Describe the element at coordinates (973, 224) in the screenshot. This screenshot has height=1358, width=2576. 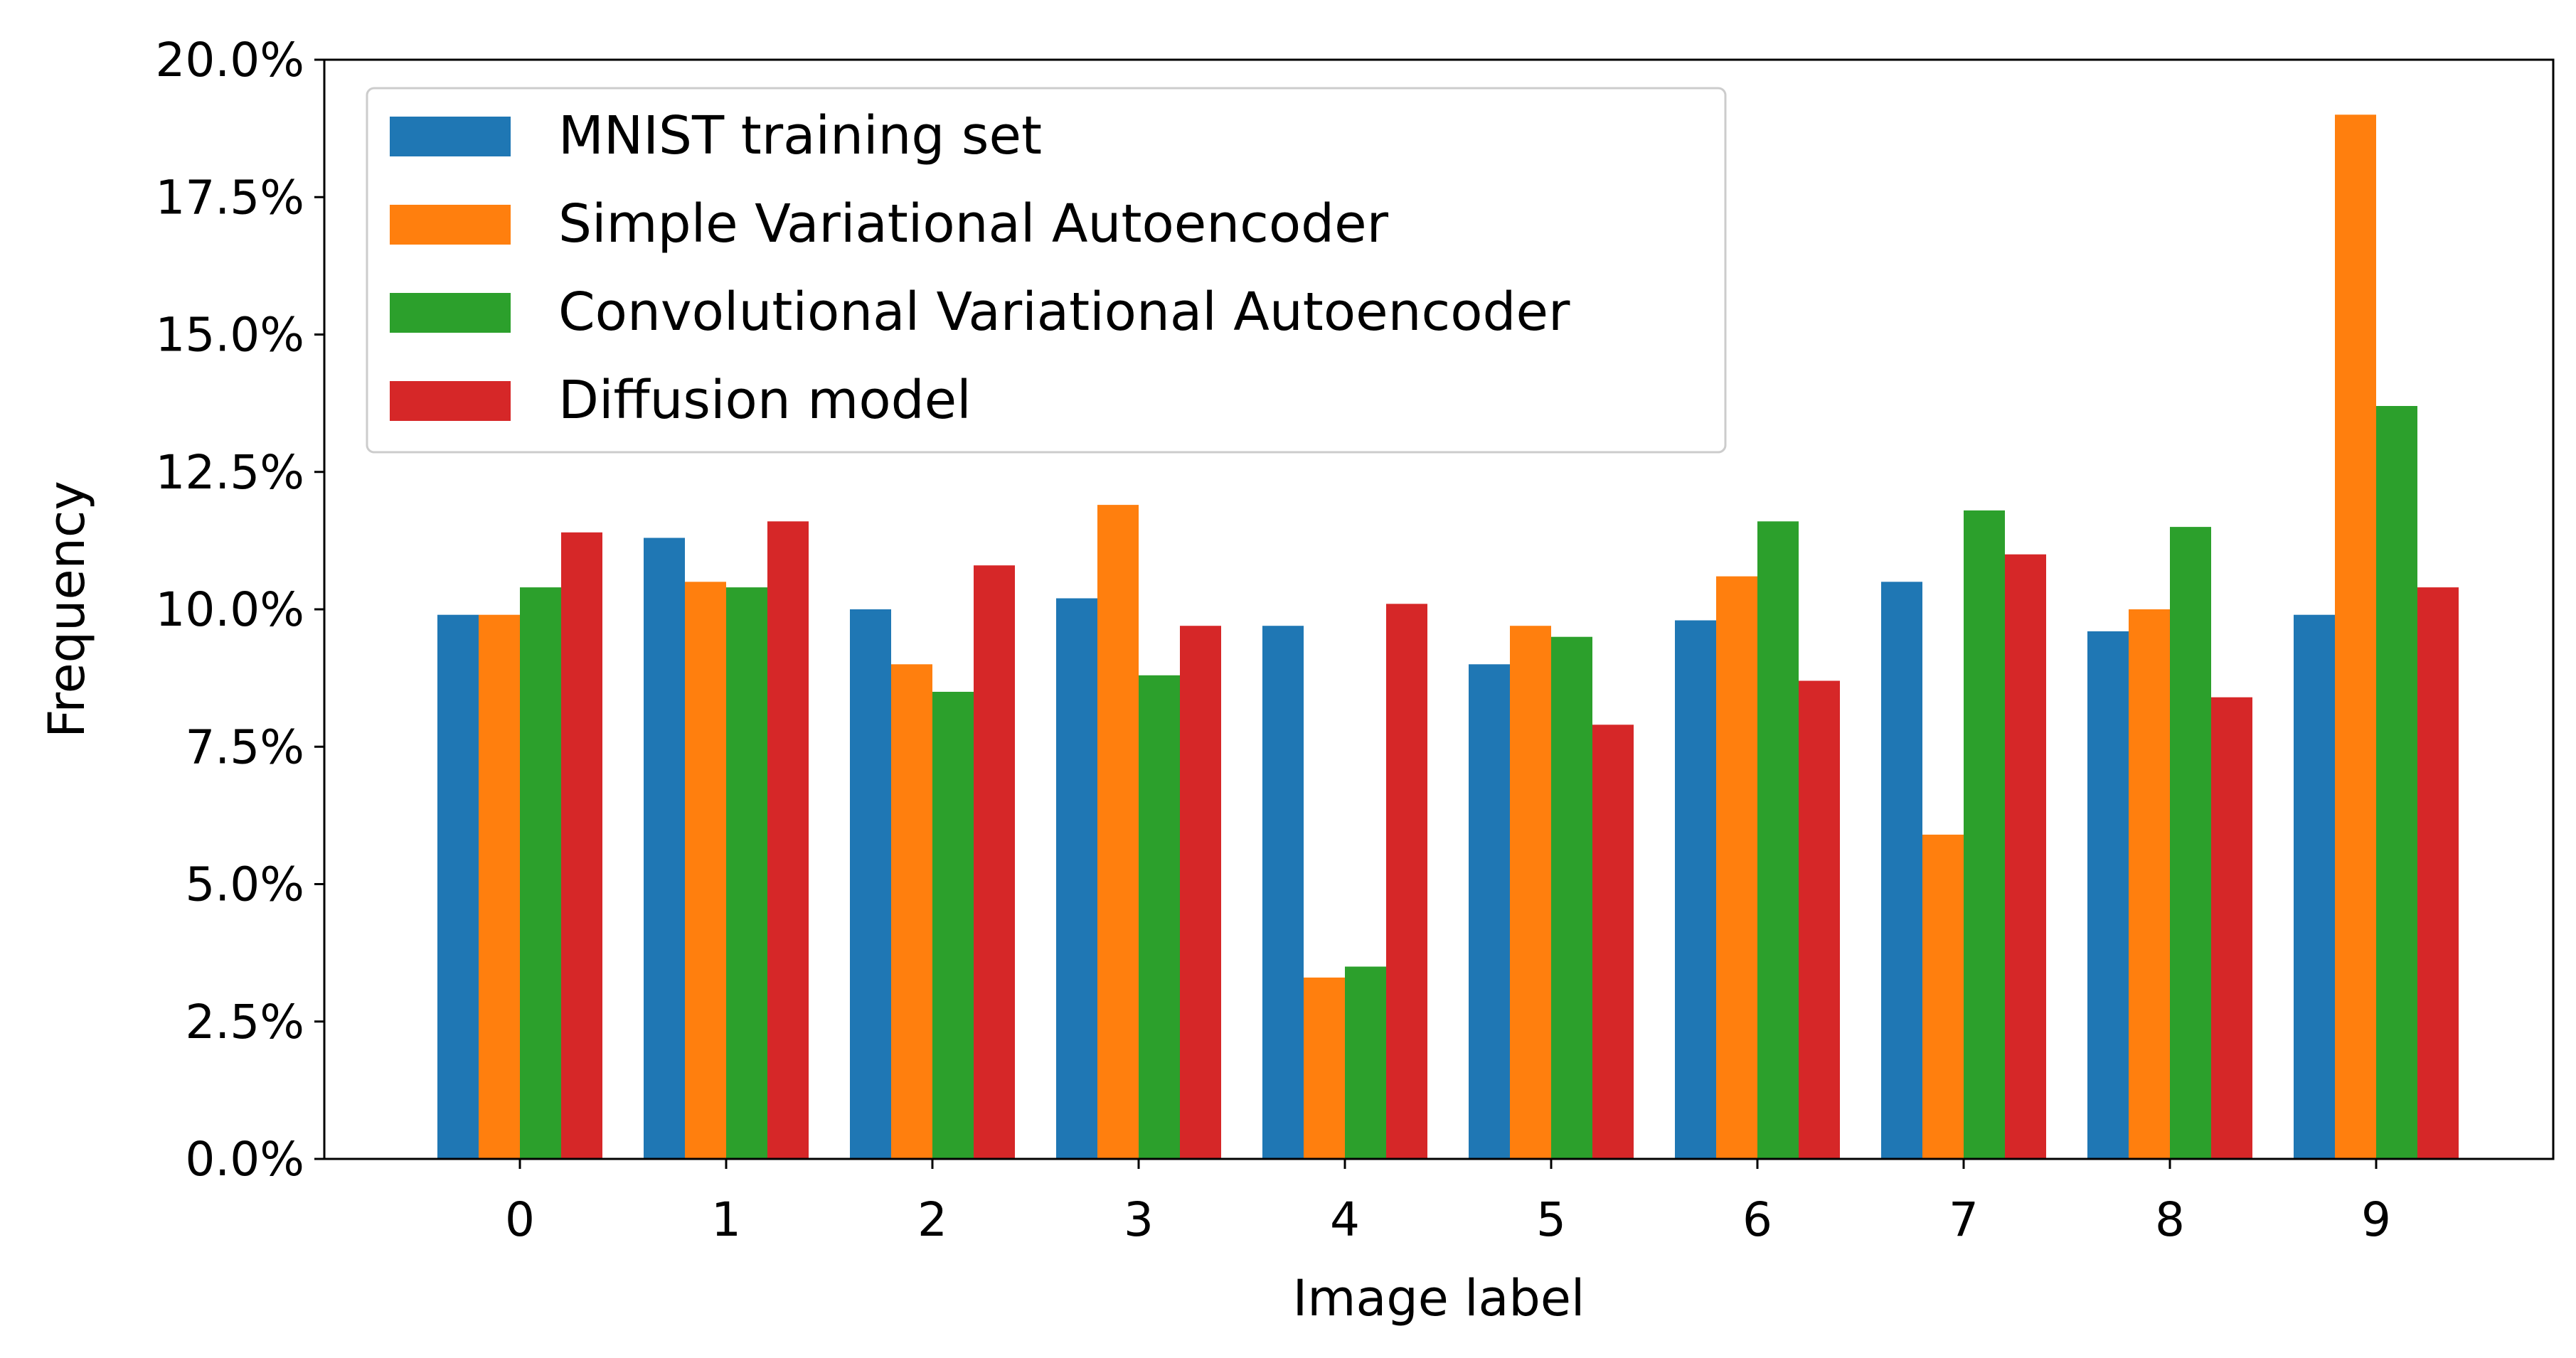
I see `legend-label: Simple Variational Autoencoder` at that location.